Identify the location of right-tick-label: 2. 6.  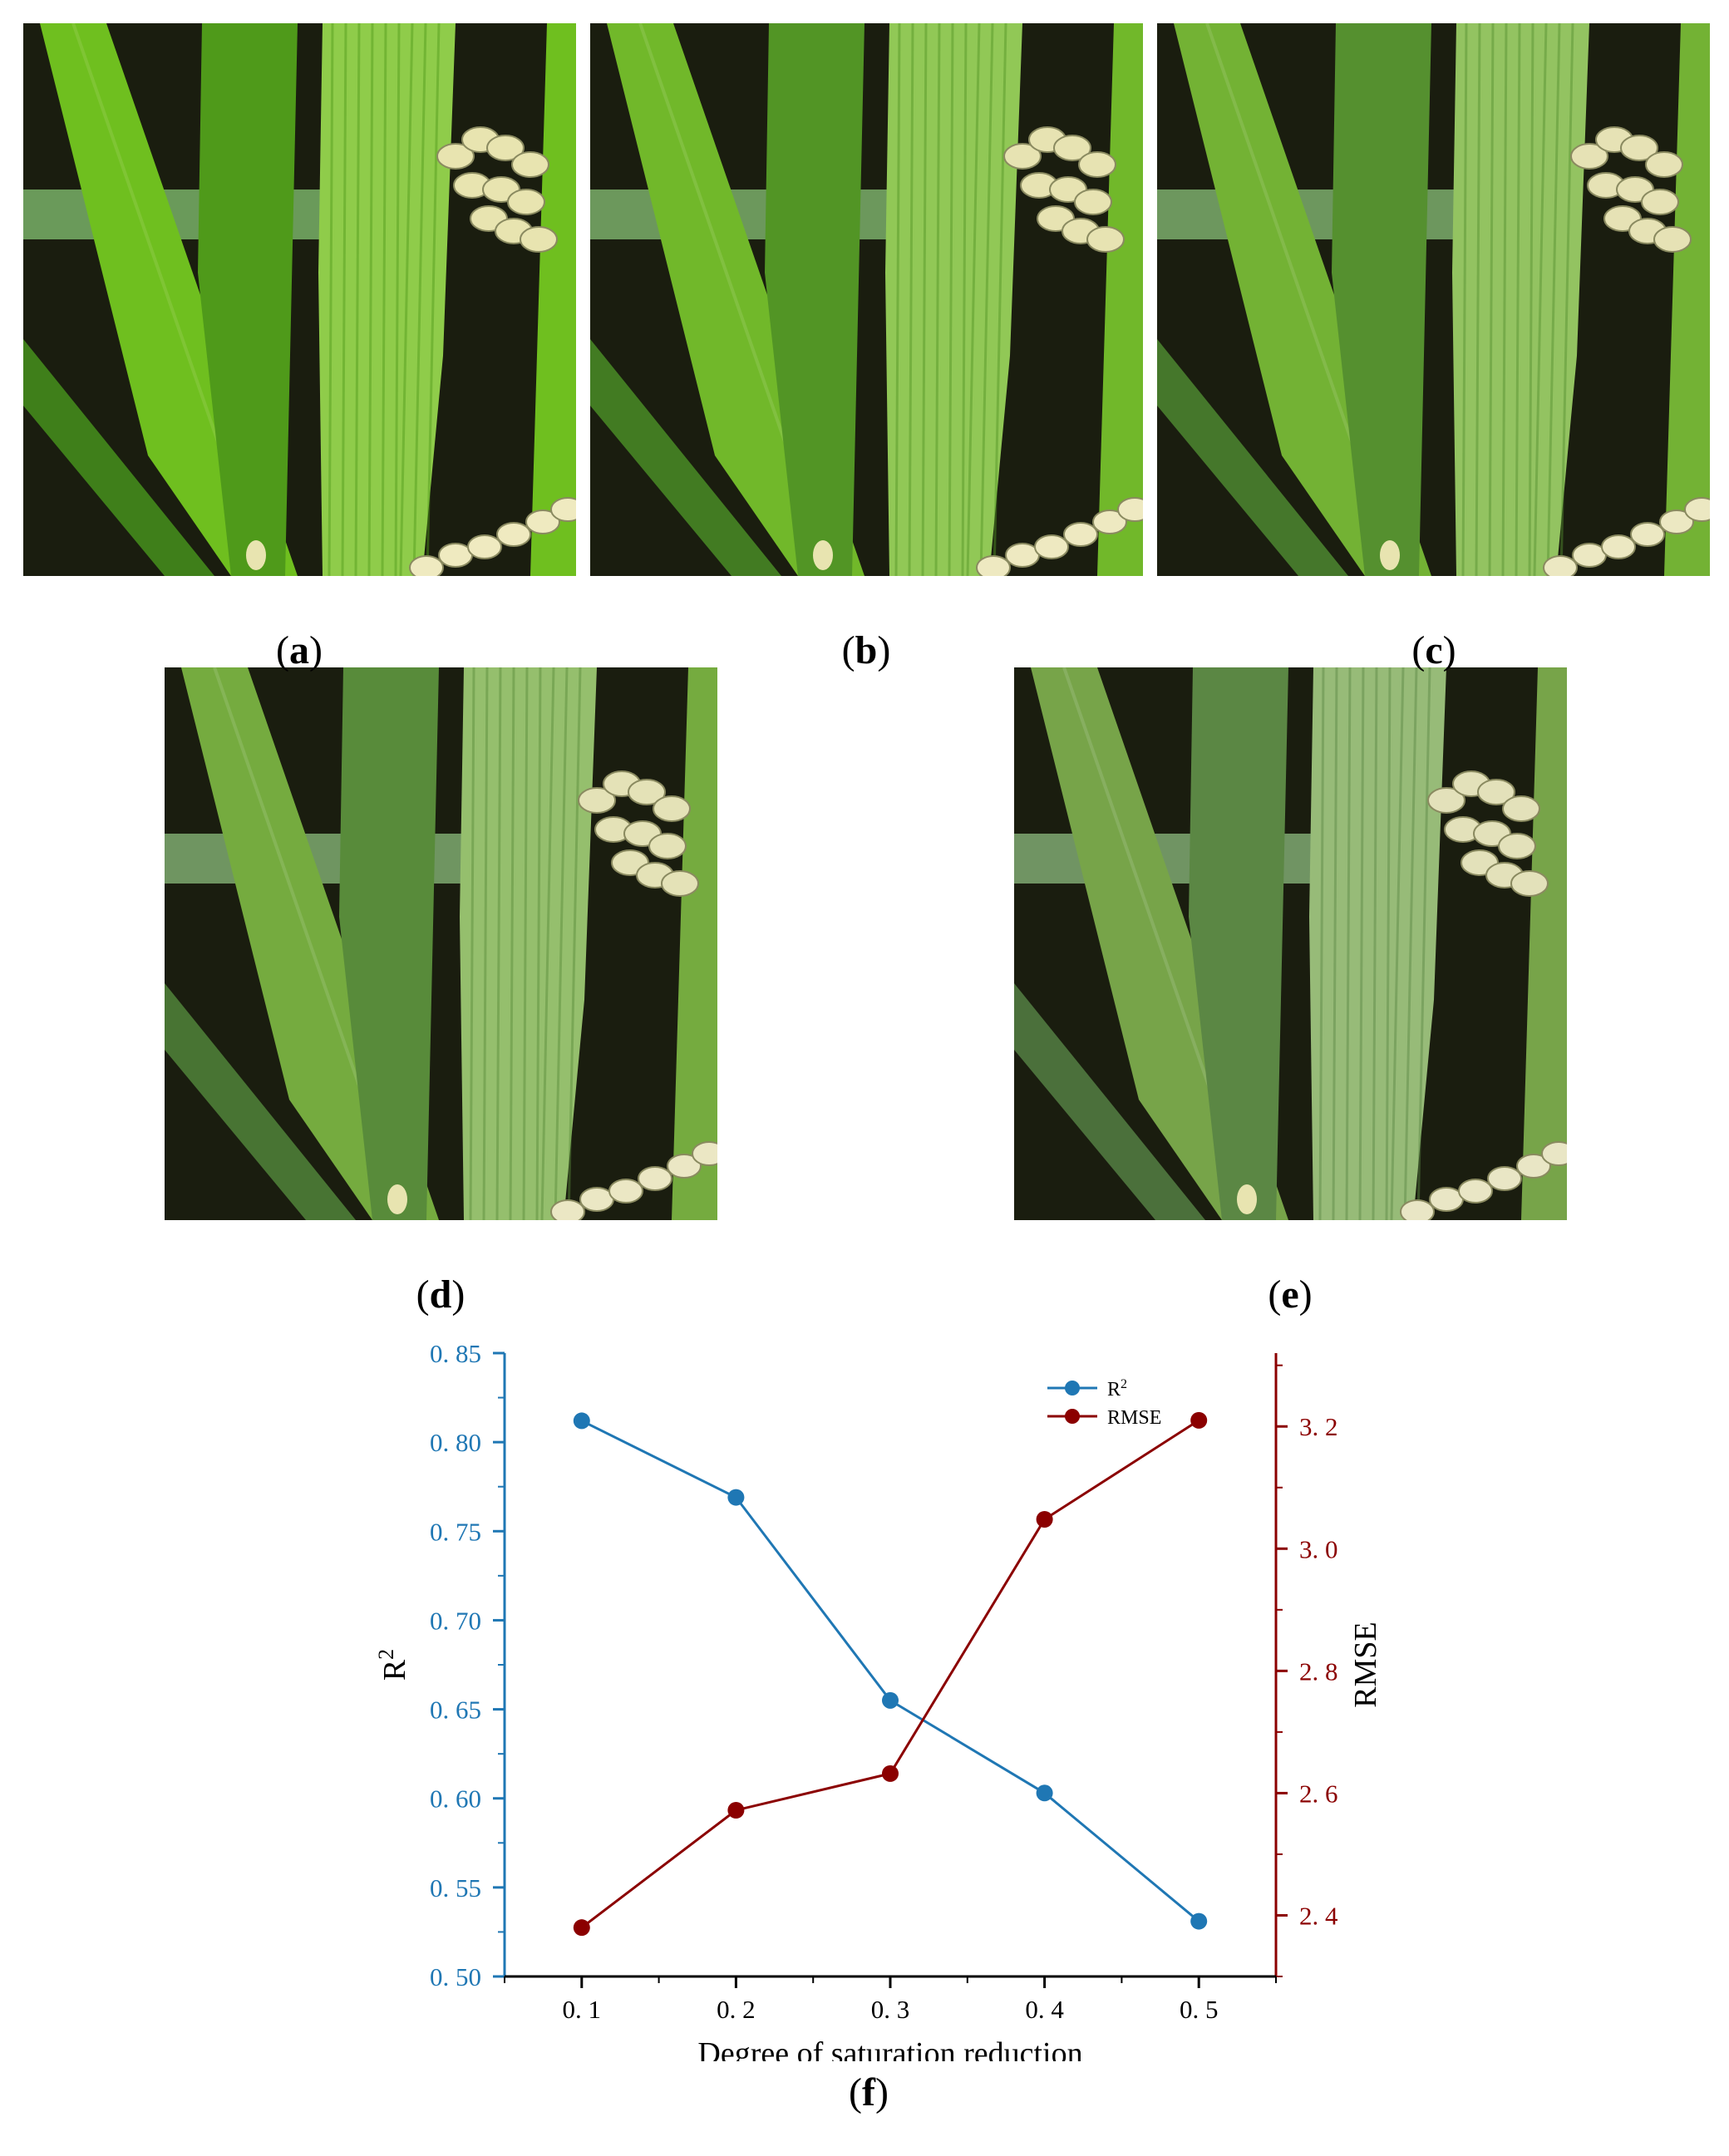
(1318, 1793).